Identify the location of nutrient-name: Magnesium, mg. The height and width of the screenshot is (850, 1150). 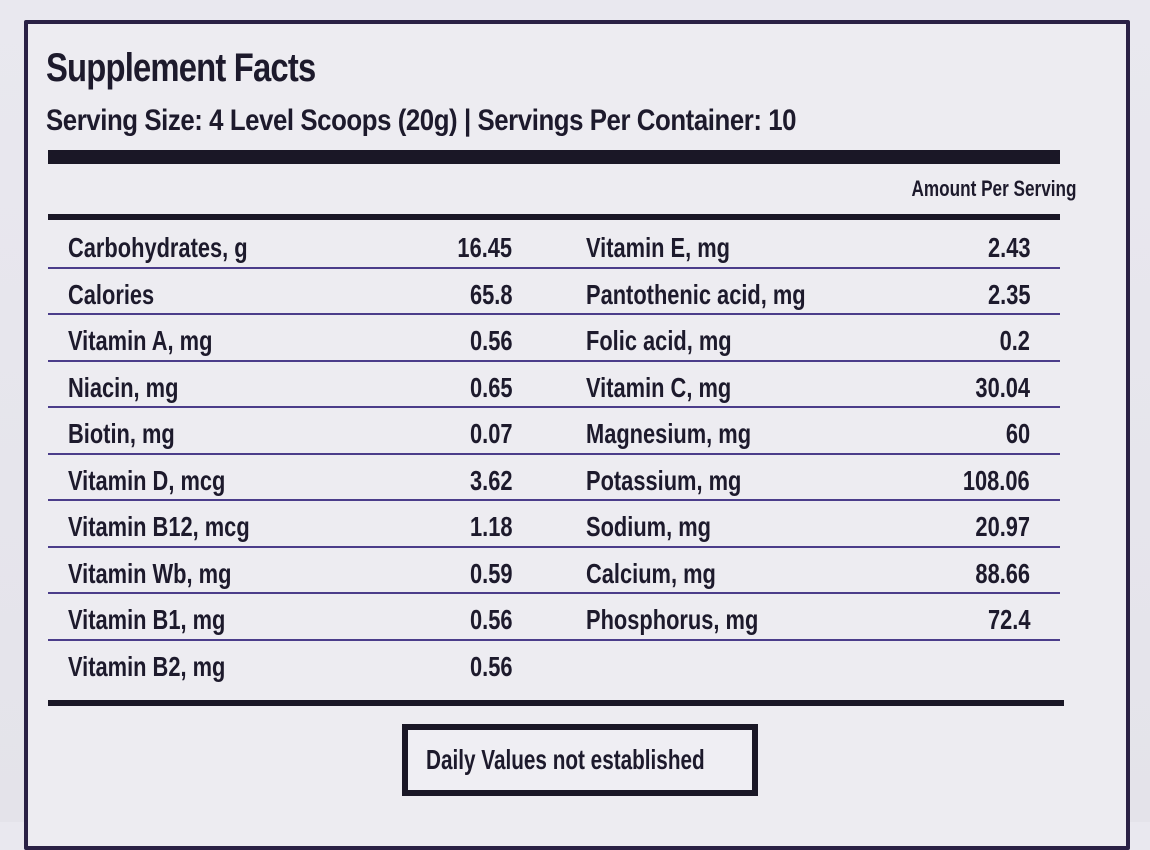
(669, 433).